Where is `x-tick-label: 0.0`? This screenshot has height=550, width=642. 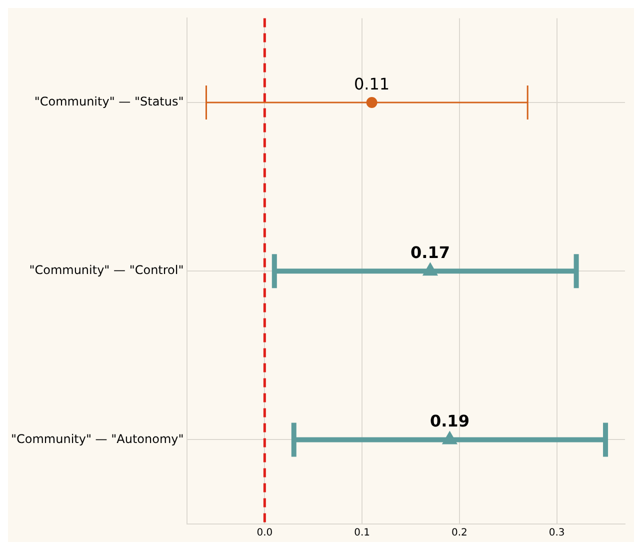
x-tick-label: 0.0 is located at coordinates (264, 533).